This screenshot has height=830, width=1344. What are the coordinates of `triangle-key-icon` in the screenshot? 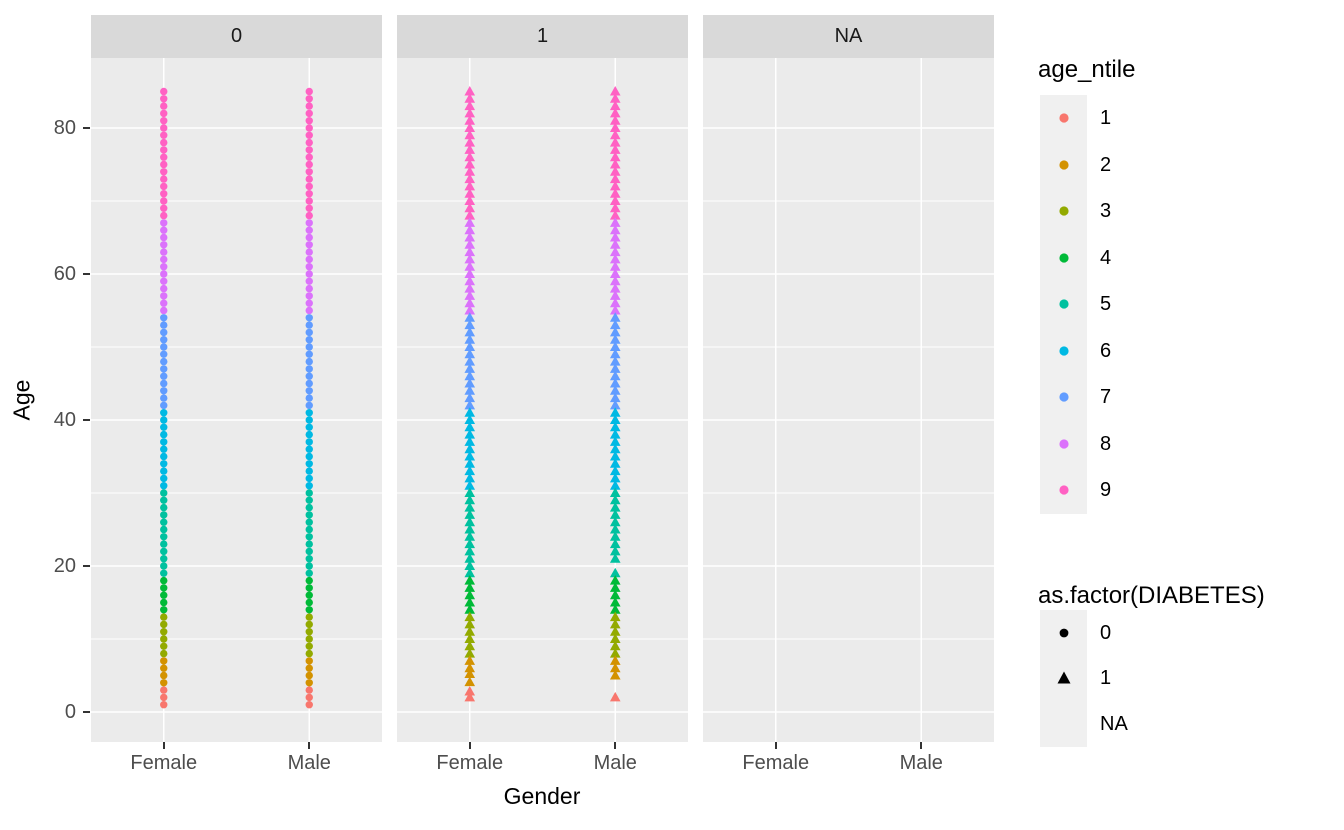 It's located at (1063, 677).